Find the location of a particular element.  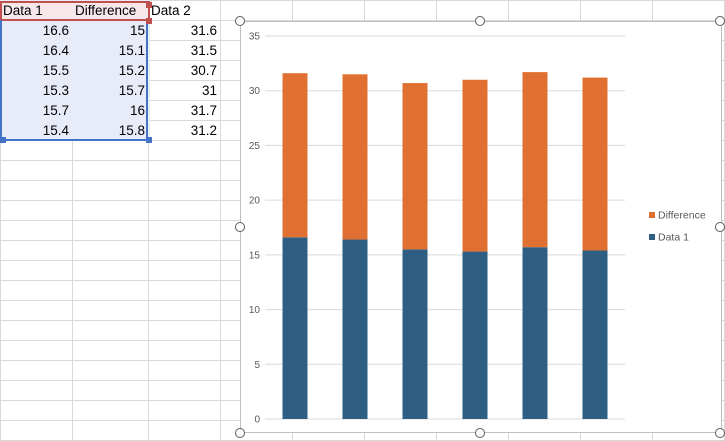

chart-resize-handle-top-left is located at coordinates (240, 21).